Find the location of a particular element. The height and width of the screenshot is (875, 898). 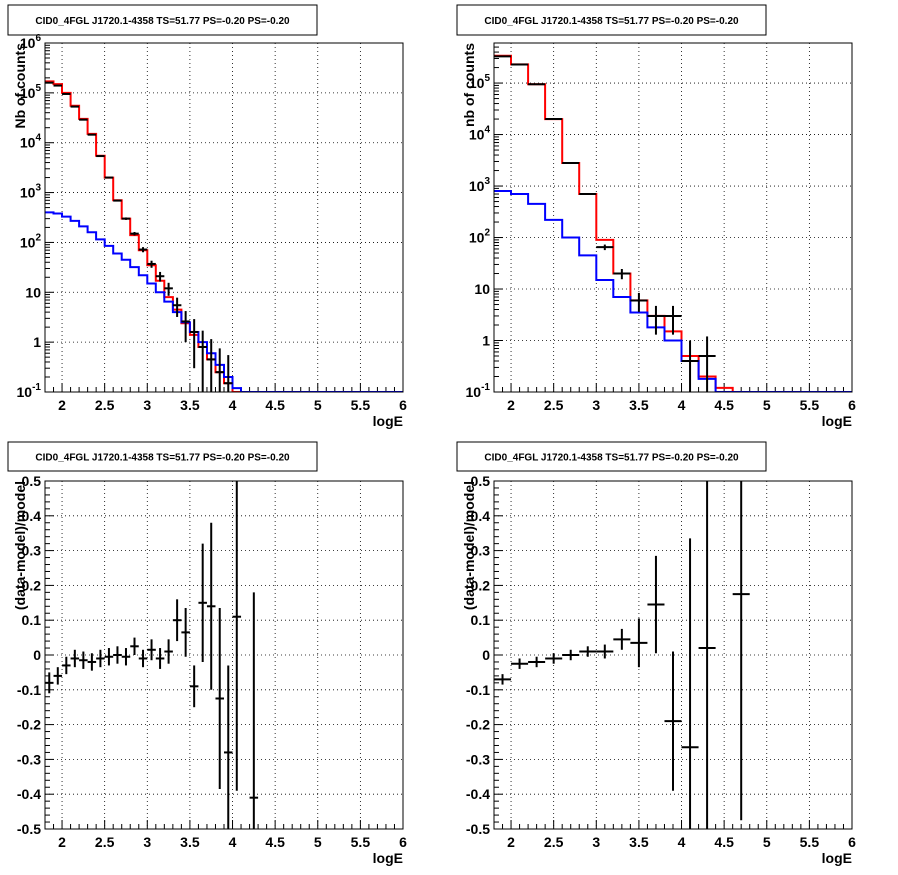

y-tick-exponent: 3 is located at coordinates (38, 188).